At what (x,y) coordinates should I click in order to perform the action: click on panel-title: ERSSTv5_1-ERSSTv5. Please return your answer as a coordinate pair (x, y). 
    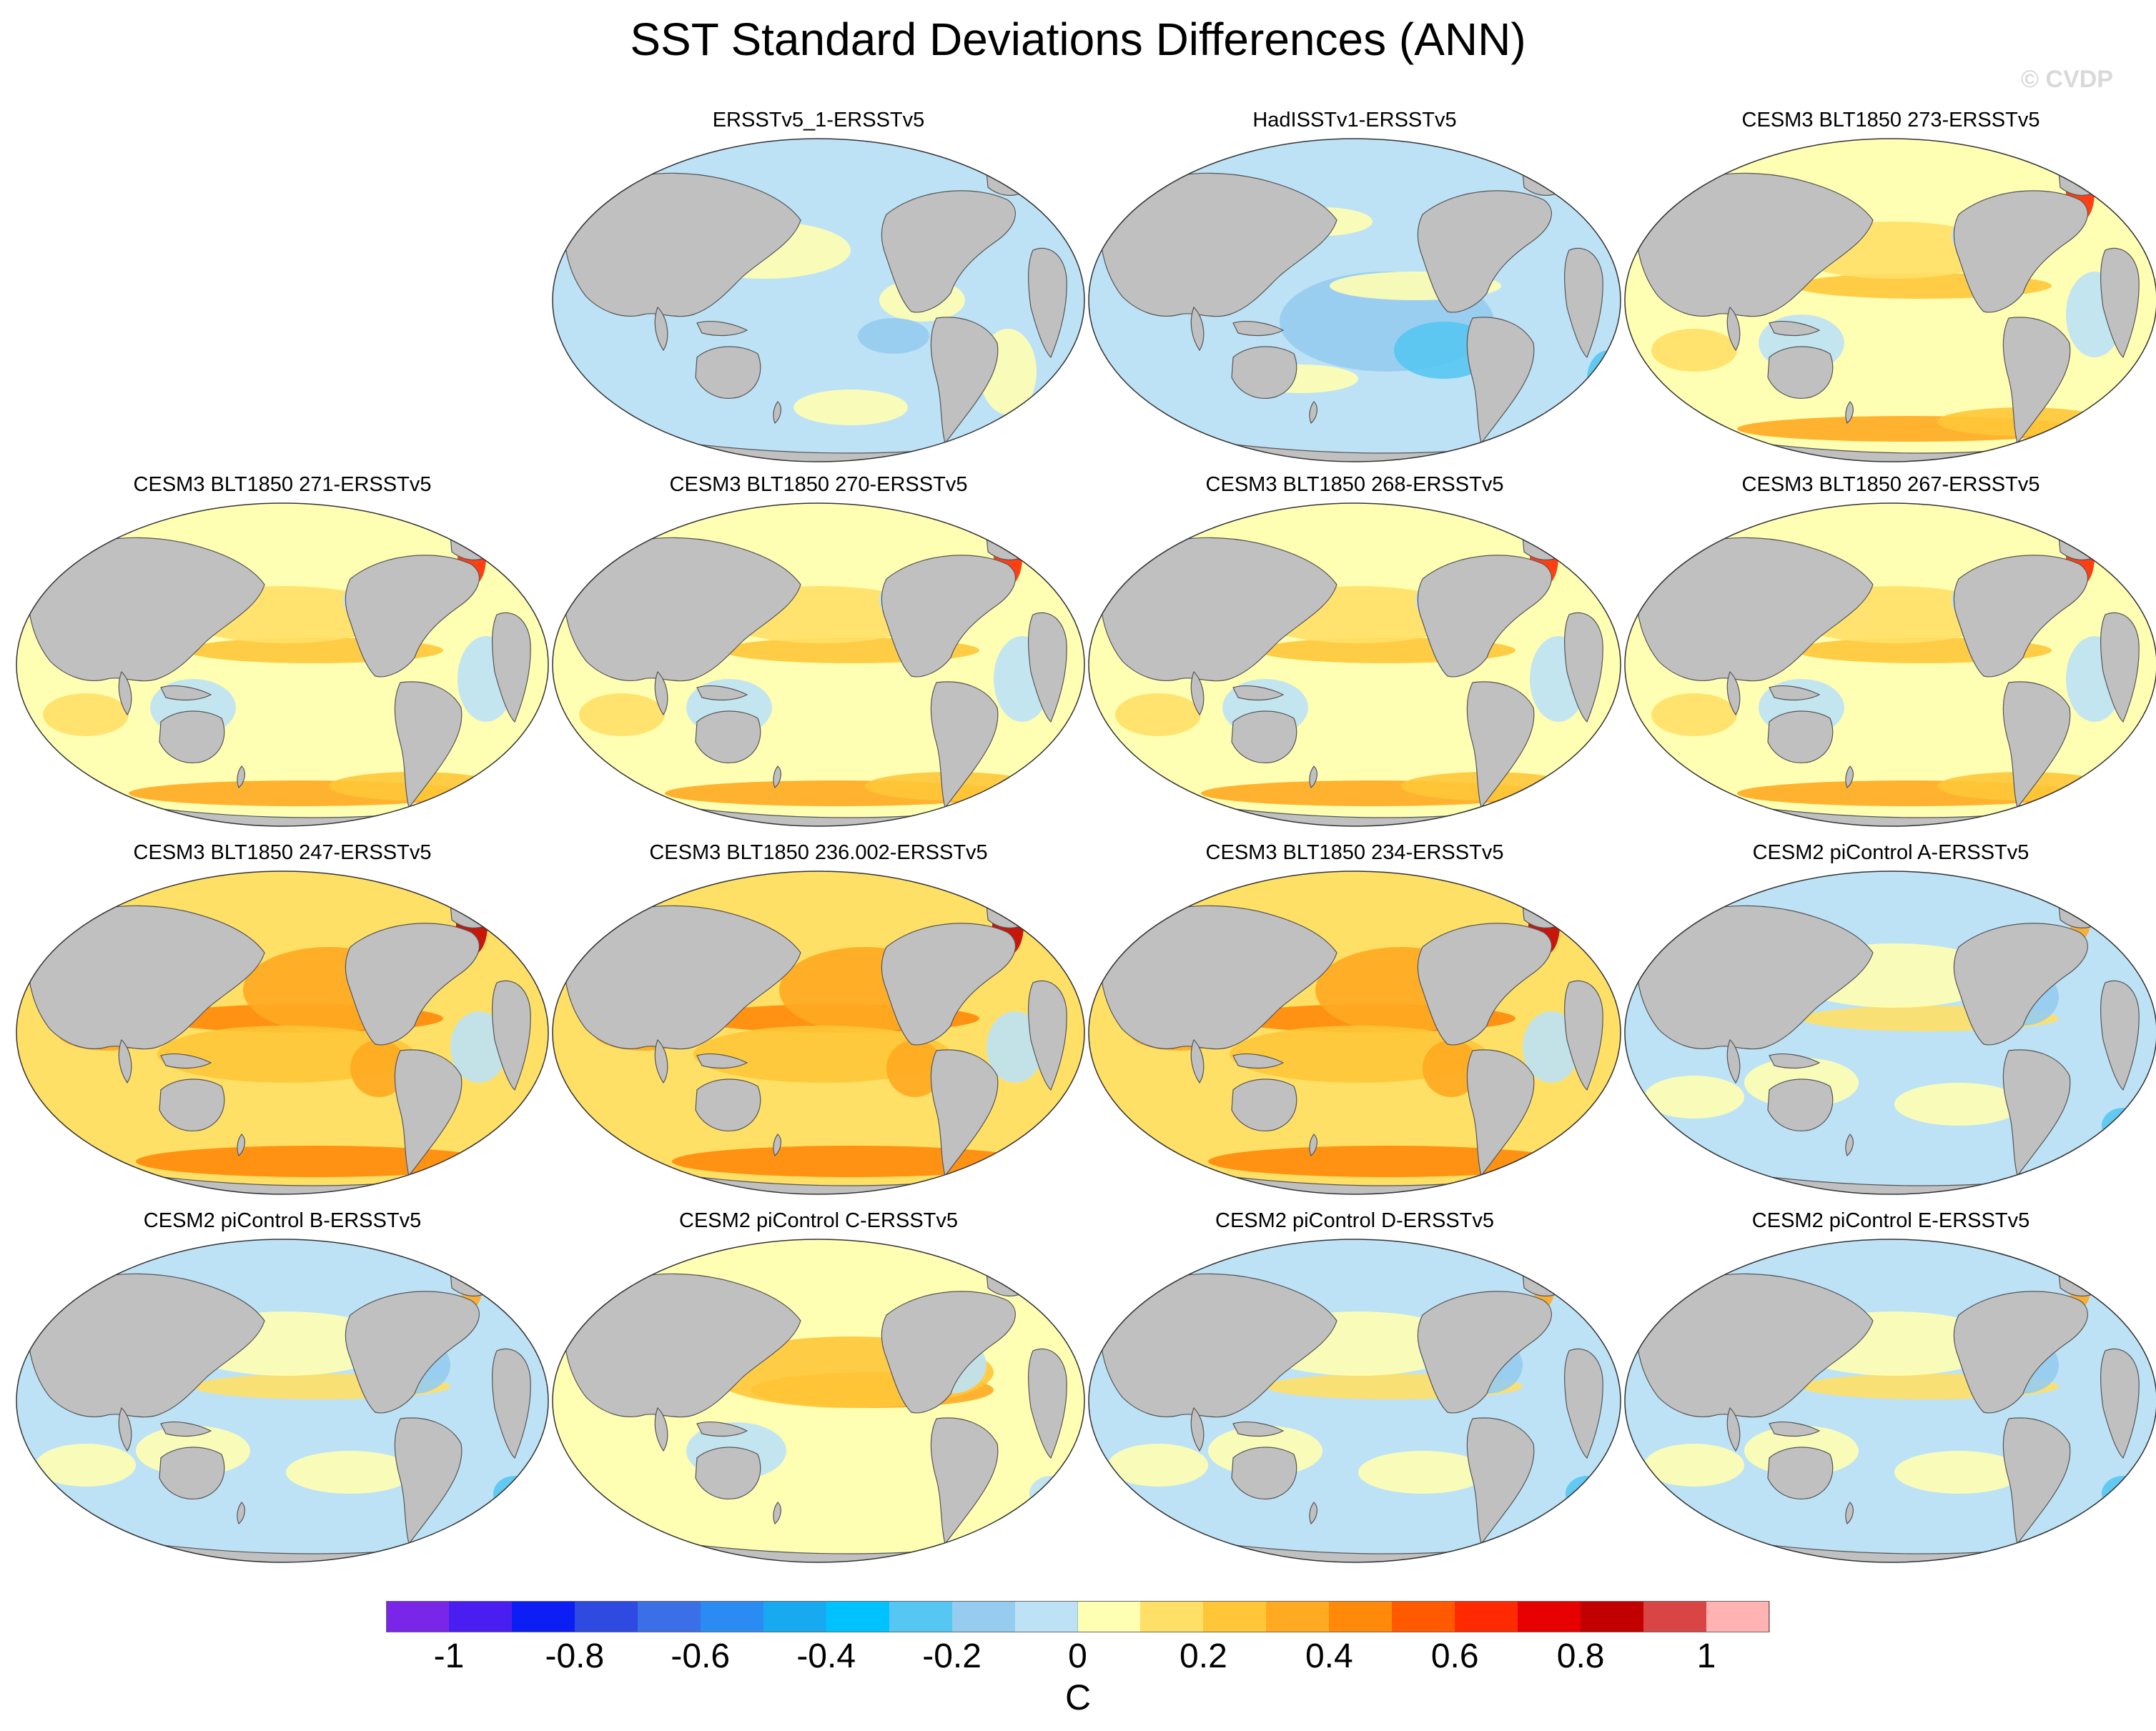
    Looking at the image, I should click on (818, 120).